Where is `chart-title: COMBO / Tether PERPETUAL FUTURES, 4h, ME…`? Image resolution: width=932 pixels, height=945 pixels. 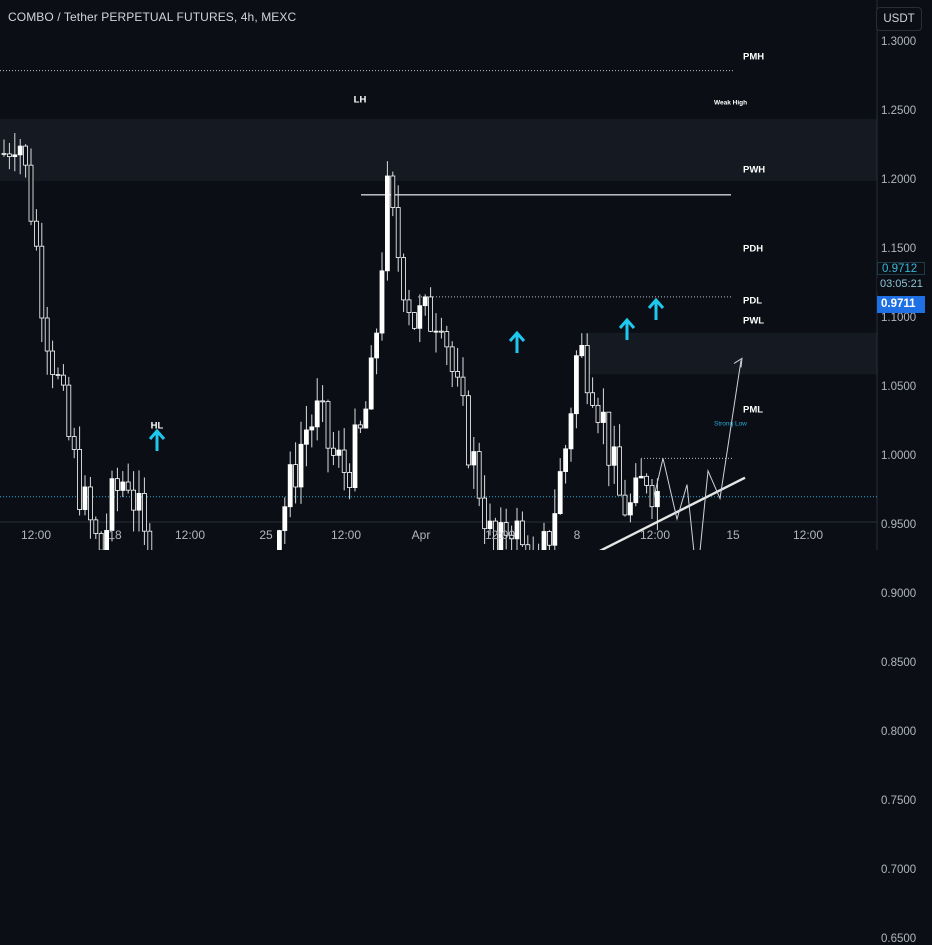
chart-title: COMBO / Tether PERPETUAL FUTURES, 4h, ME… is located at coordinates (152, 17).